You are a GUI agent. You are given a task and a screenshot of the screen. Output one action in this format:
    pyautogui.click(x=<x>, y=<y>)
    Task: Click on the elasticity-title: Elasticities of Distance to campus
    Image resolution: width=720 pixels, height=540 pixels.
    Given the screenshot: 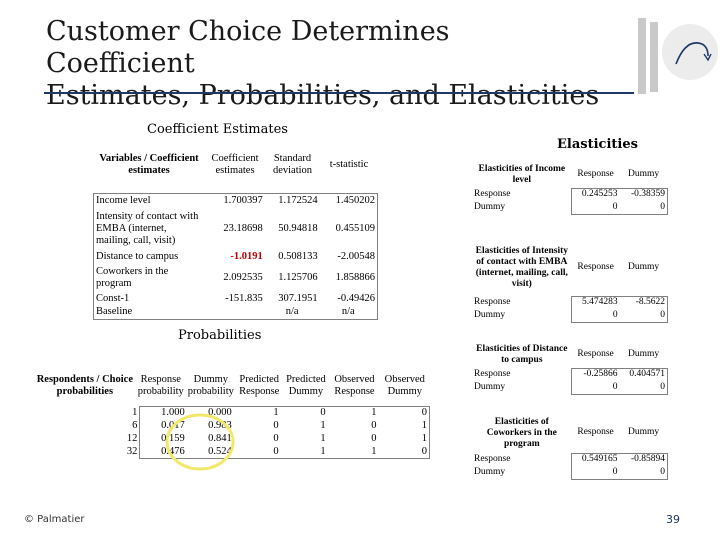 What is the action you would take?
    pyautogui.click(x=522, y=354)
    